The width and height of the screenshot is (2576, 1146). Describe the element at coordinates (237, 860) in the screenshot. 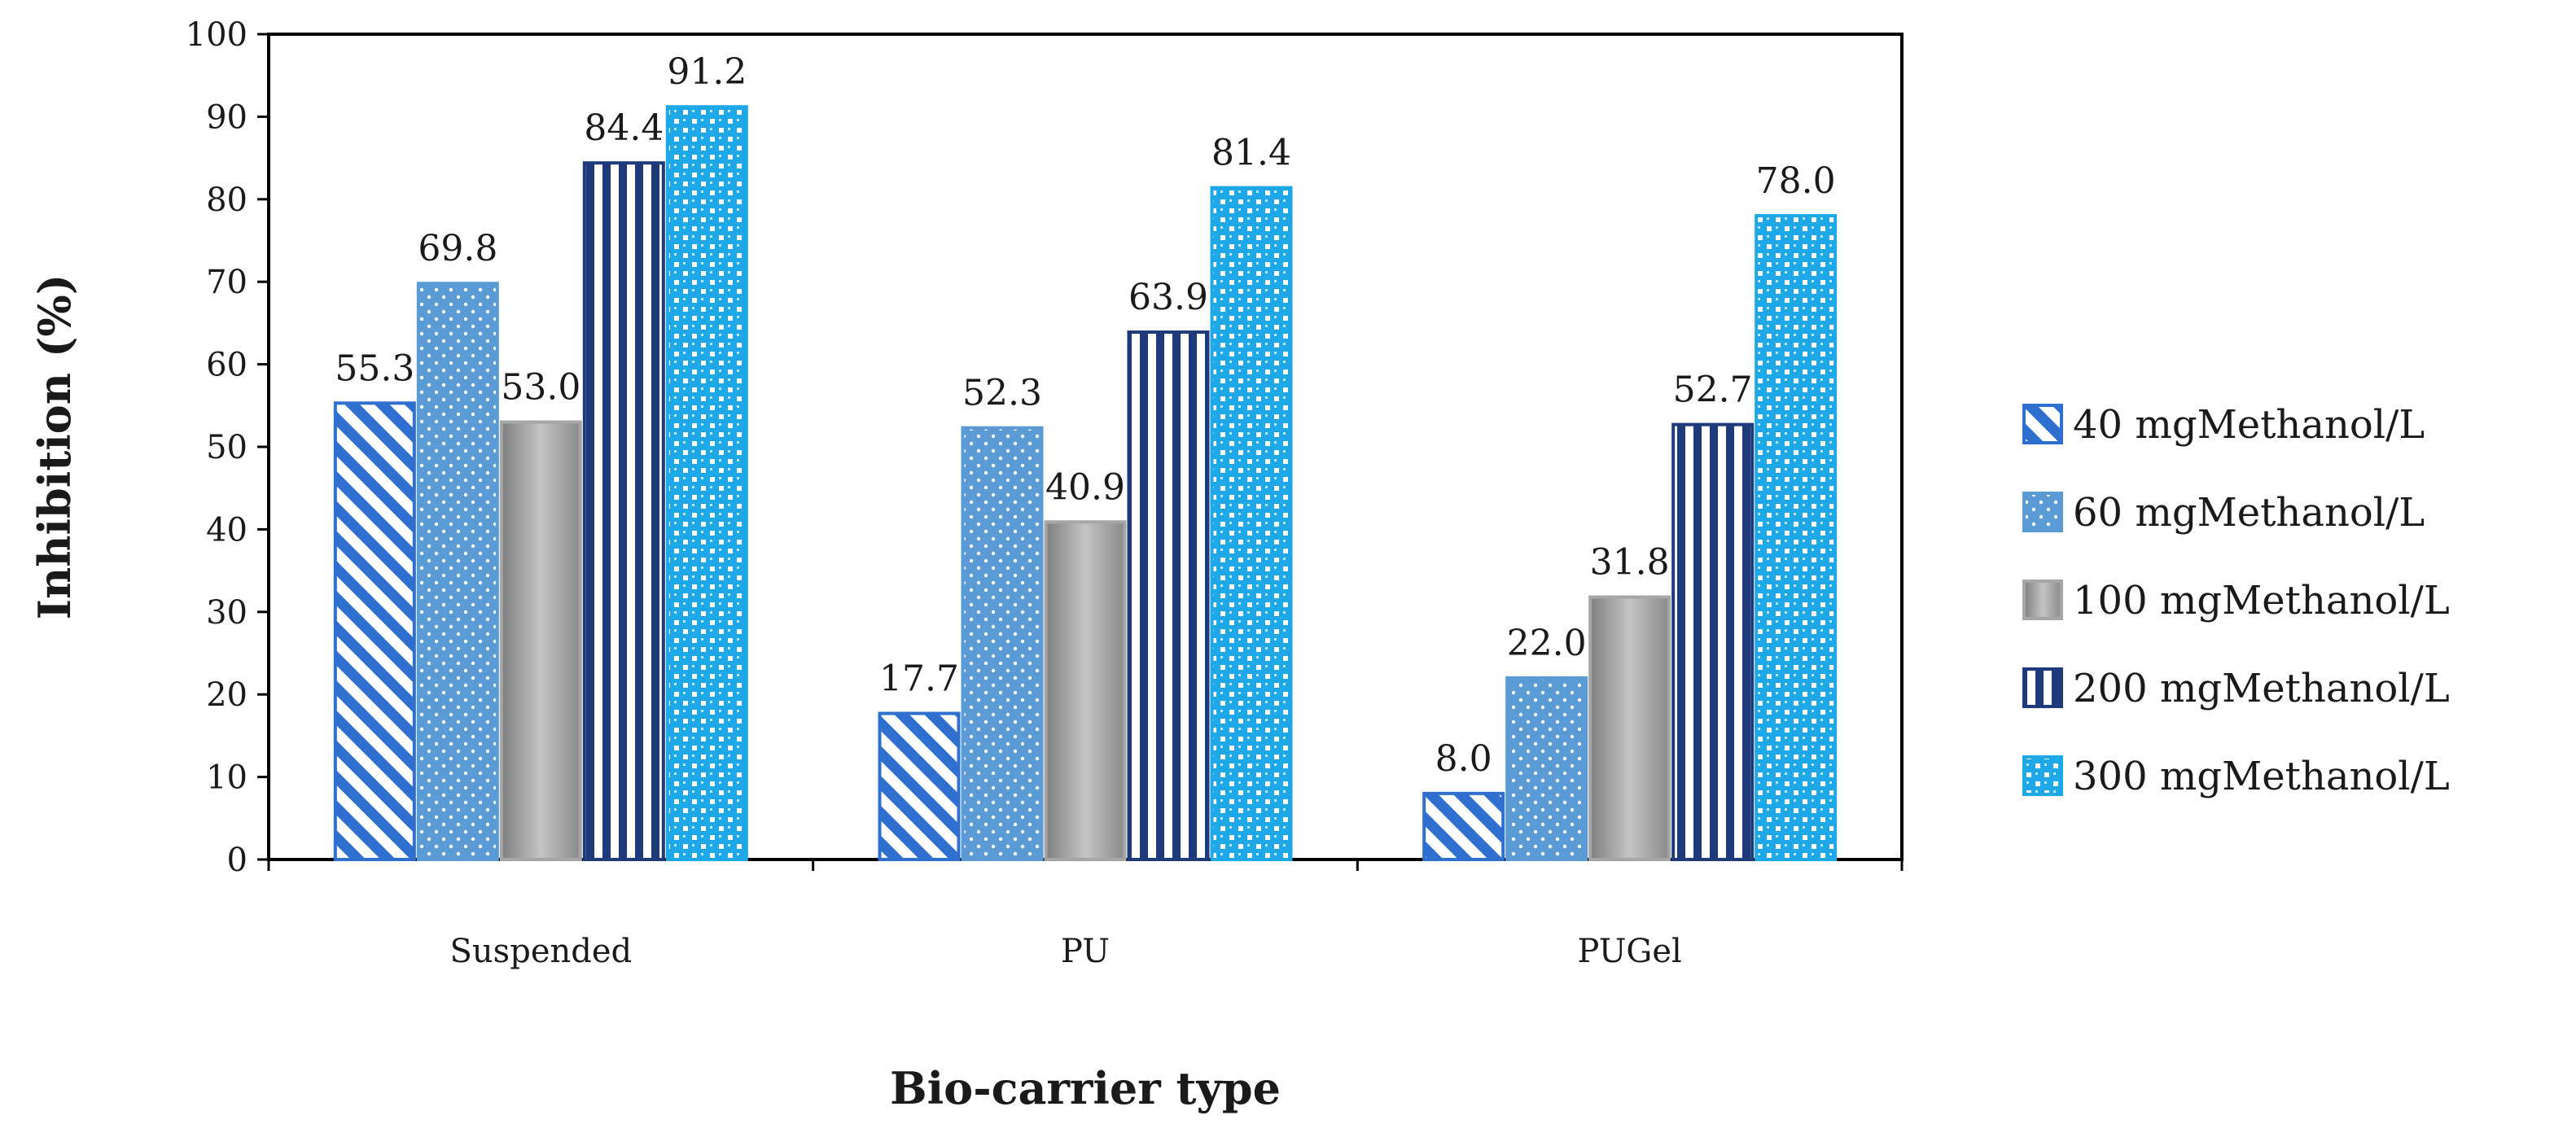

I see `y-tick-label: 0` at that location.